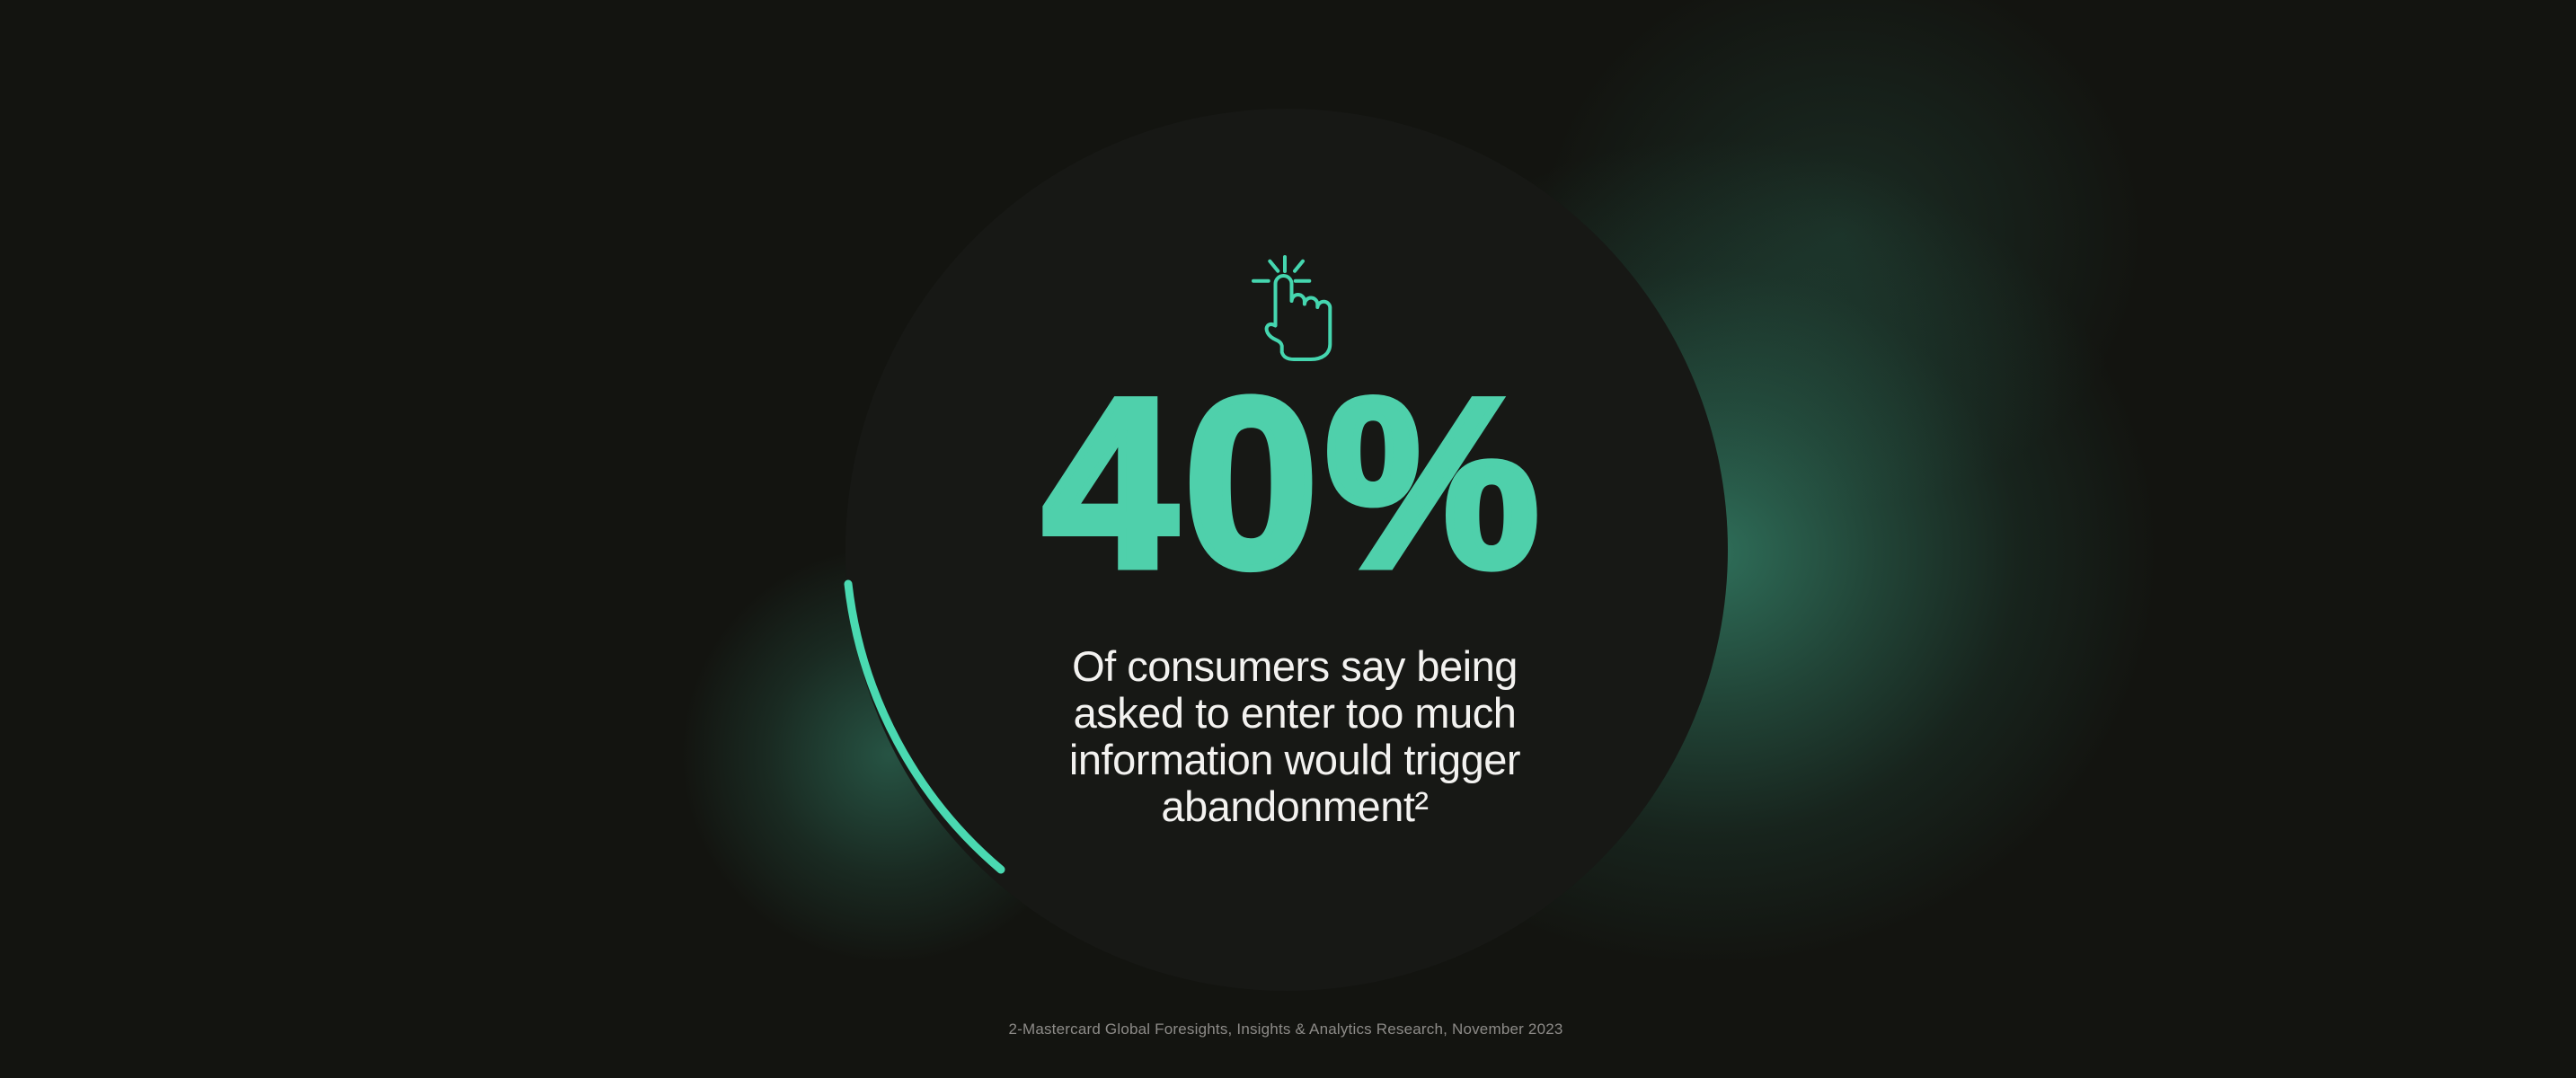  I want to click on stat-description-line: Of consumers say being, so click(1295, 666).